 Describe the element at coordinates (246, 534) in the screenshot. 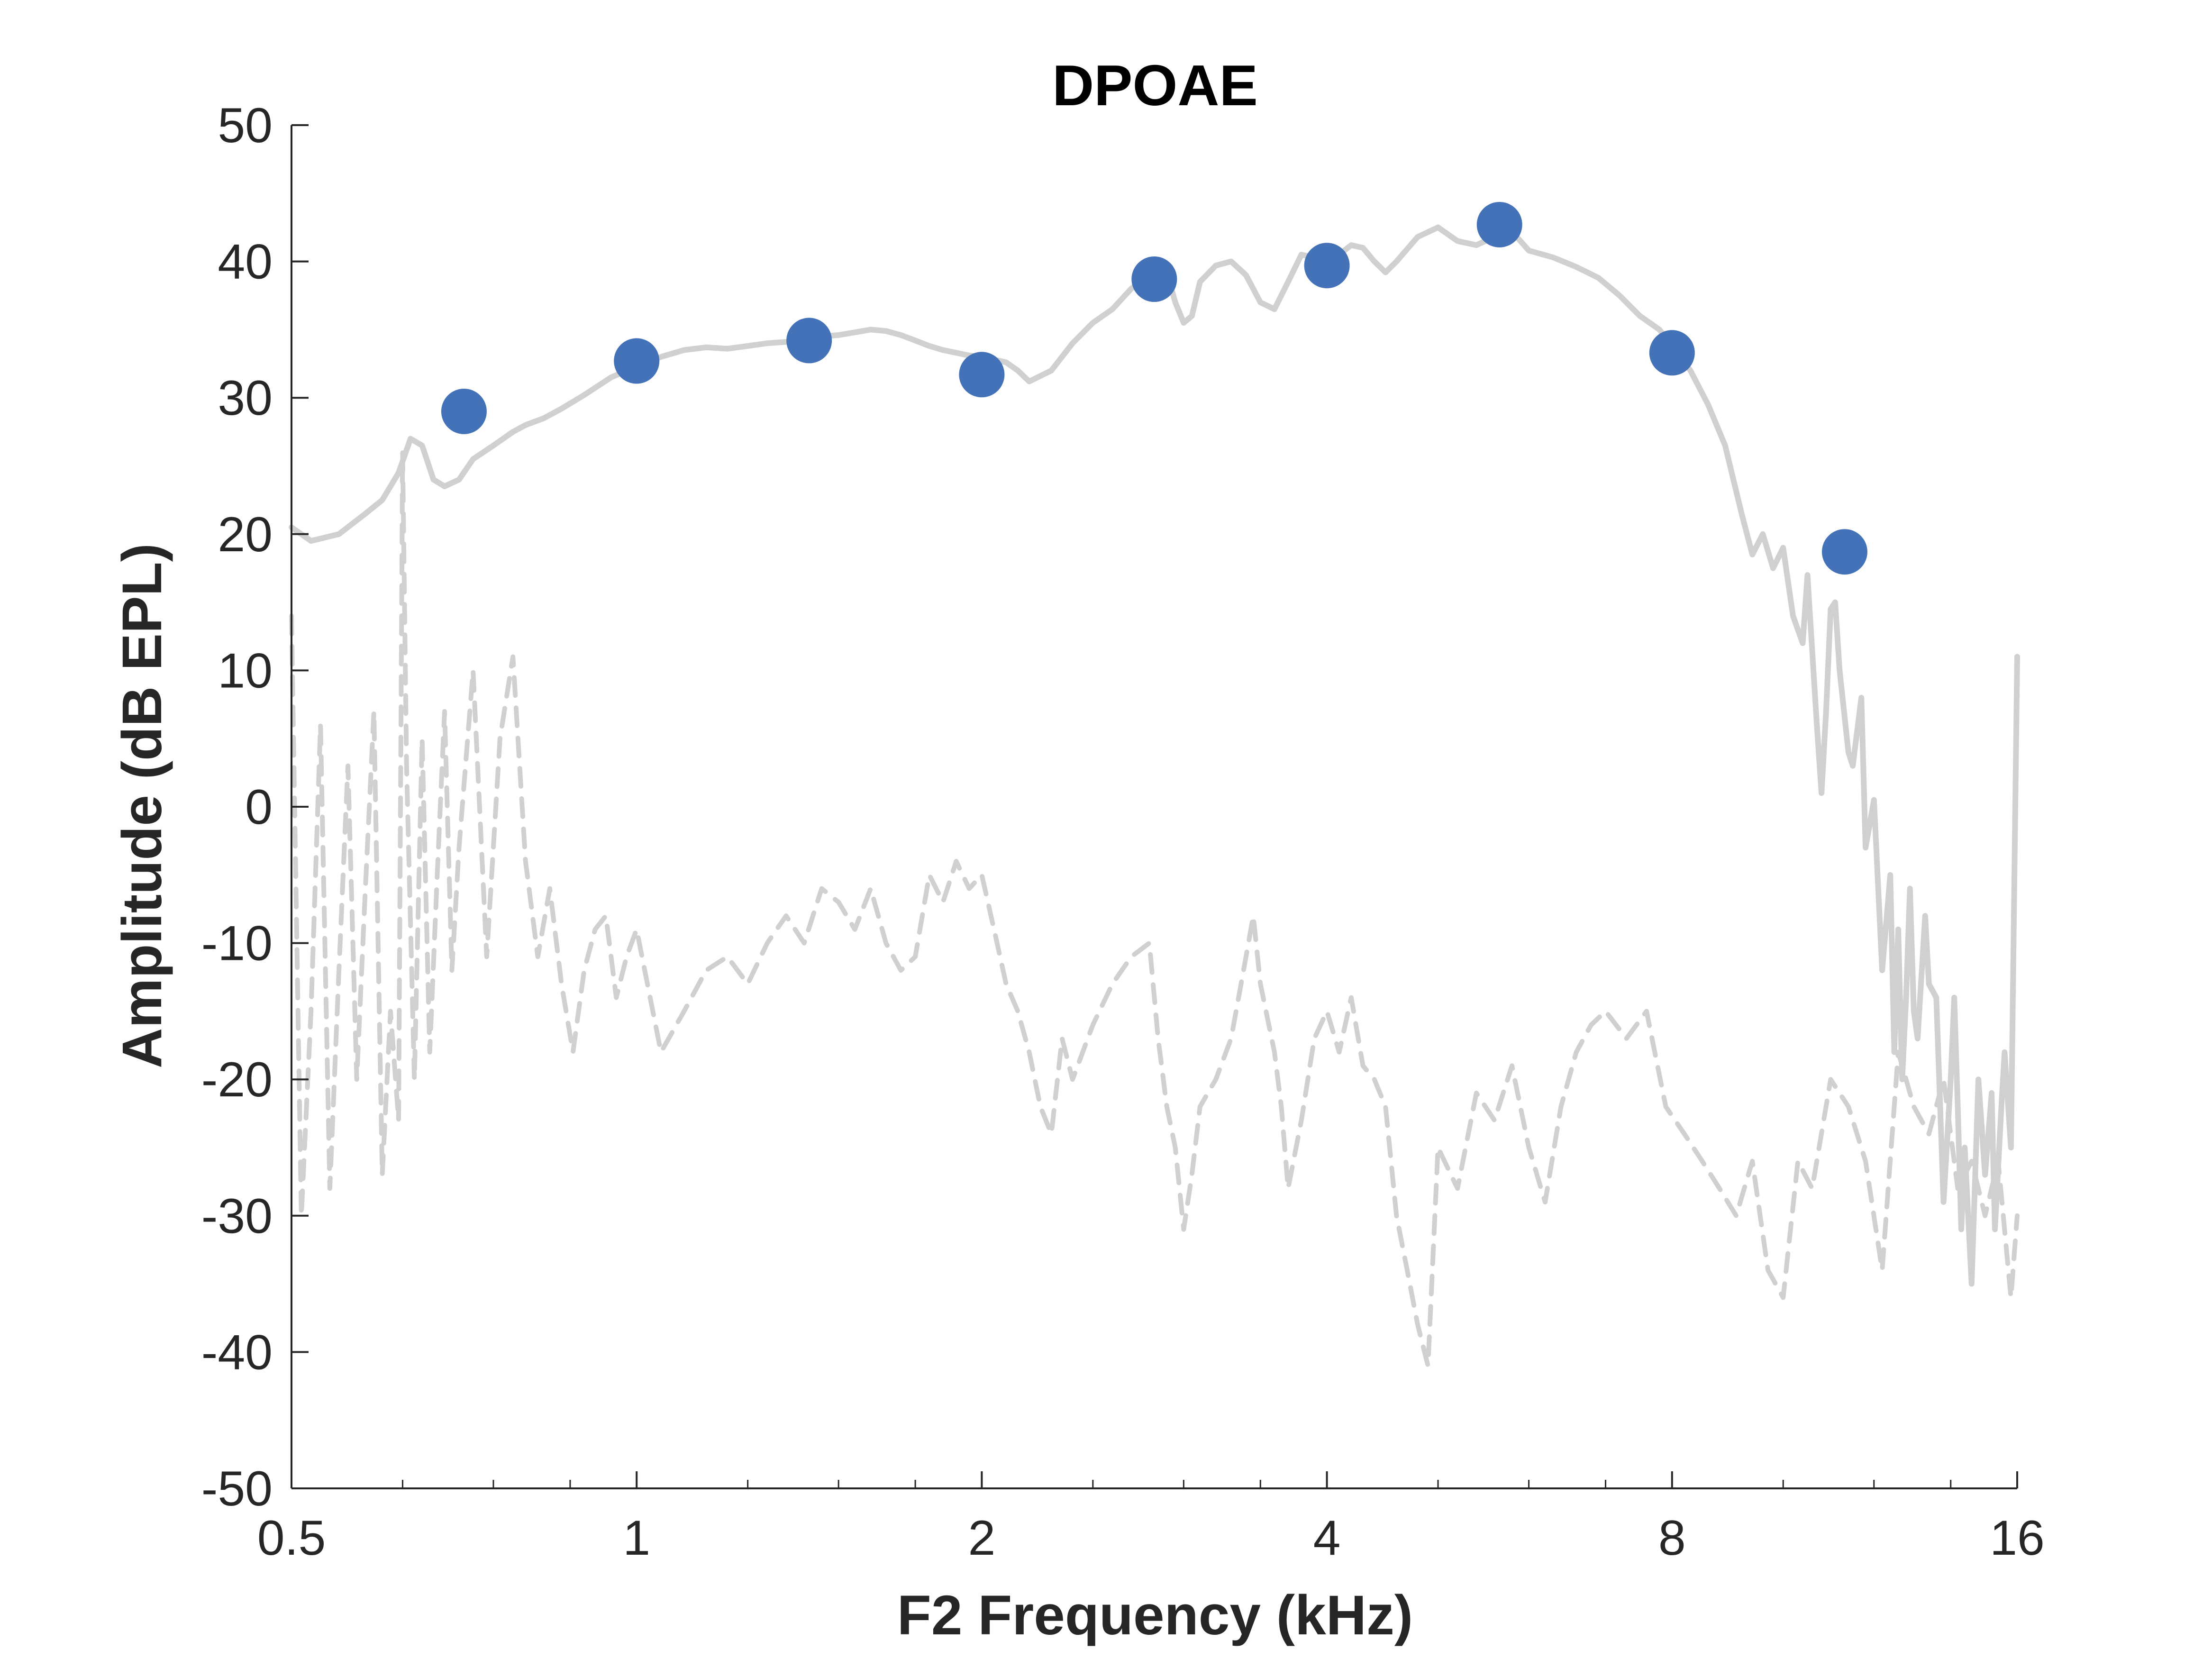

I see `y-tick-label: 20` at that location.